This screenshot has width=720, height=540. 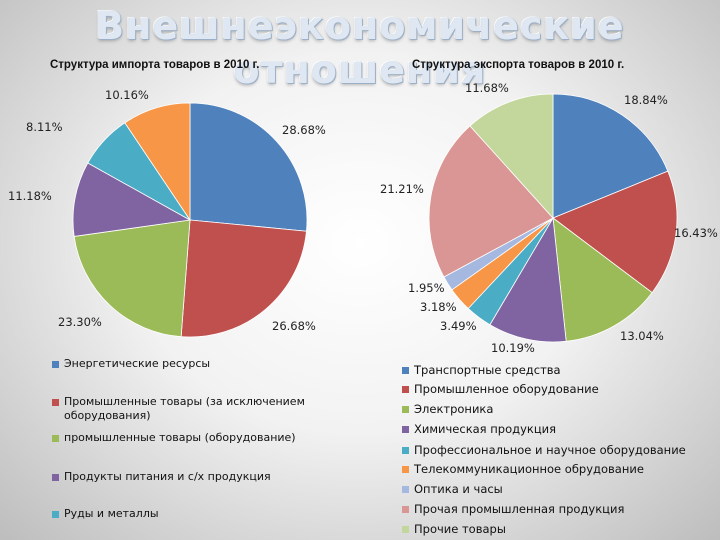 I want to click on import-legend-label-3: промышленные товары (оборудование), so click(x=180, y=437).